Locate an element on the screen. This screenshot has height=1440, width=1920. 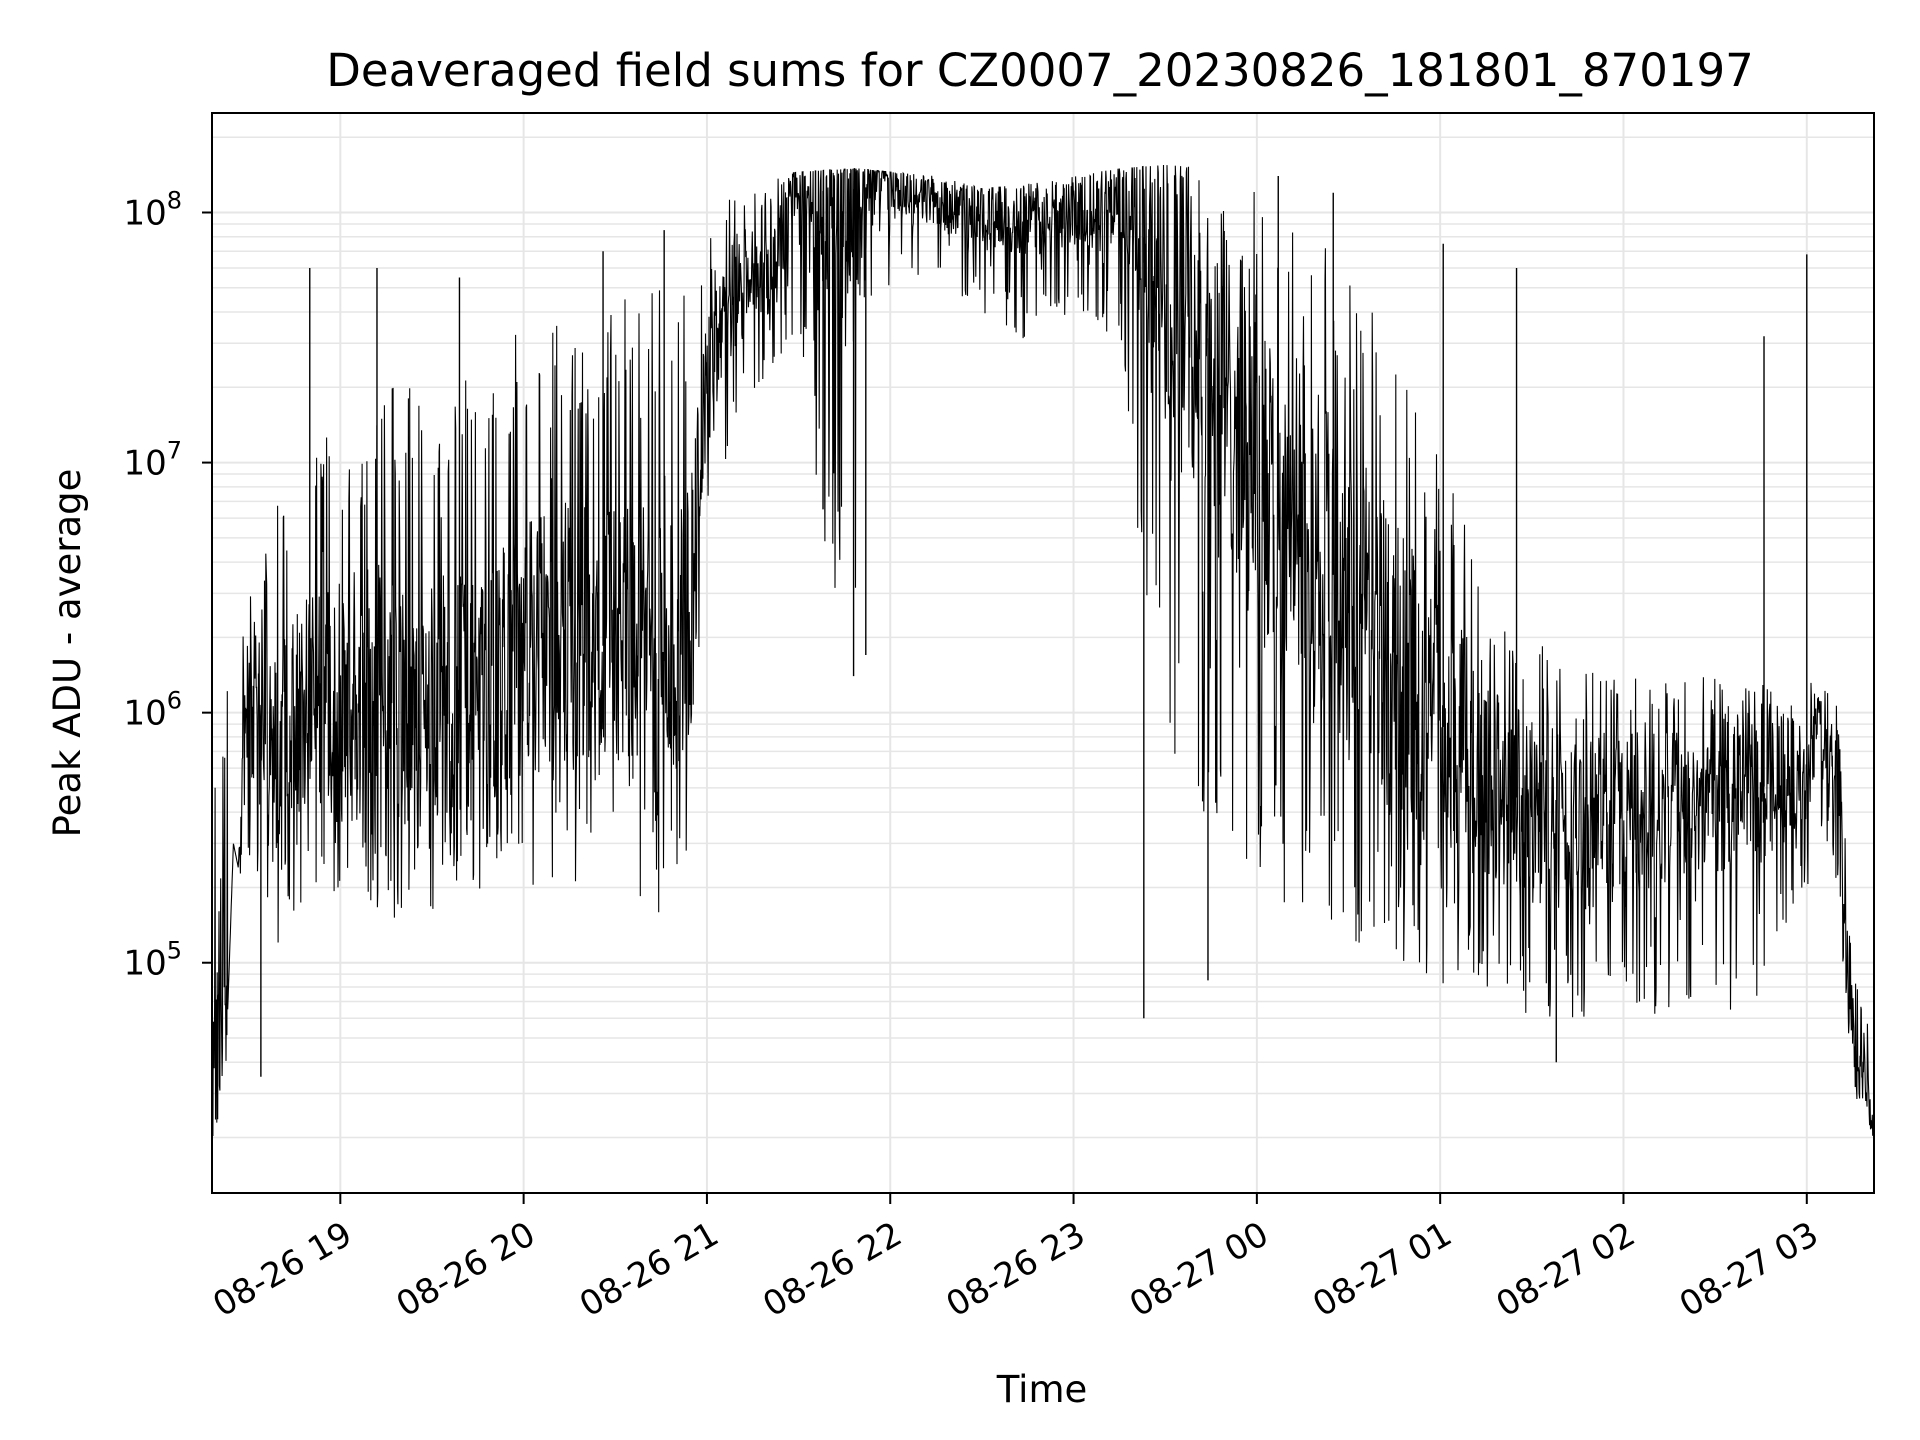
y-tick-exponent: 7 is located at coordinates (174, 451).